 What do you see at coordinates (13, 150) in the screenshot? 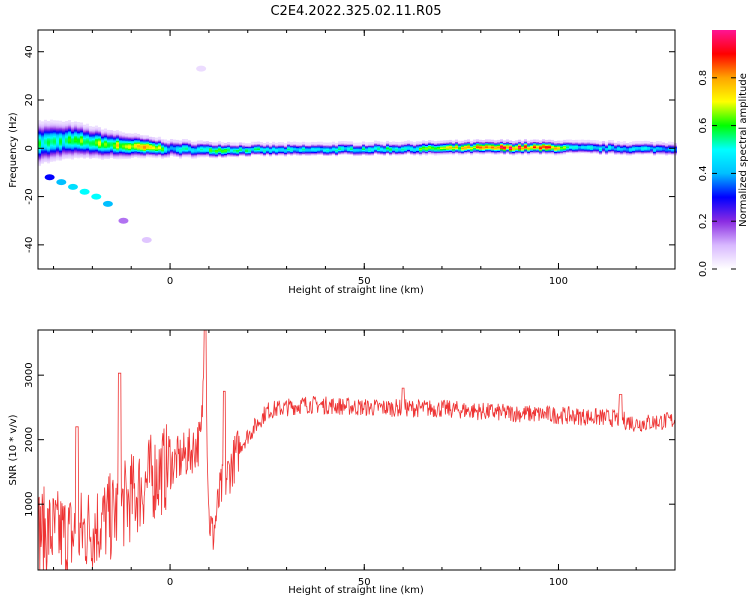
I see `spectrogram-y-label: Frequency (Hz)` at bounding box center [13, 150].